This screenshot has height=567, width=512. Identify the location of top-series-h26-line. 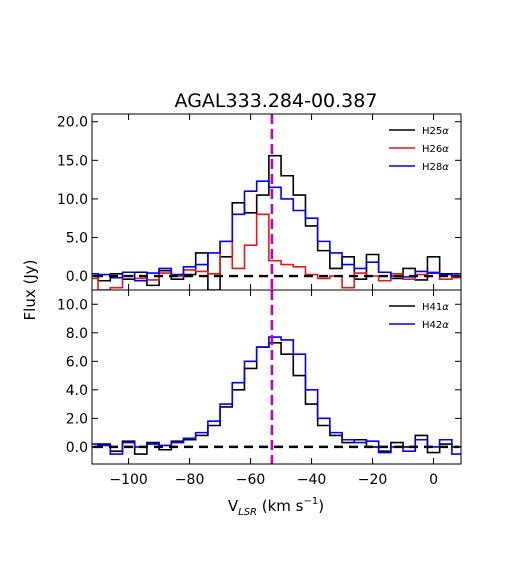
(276, 251).